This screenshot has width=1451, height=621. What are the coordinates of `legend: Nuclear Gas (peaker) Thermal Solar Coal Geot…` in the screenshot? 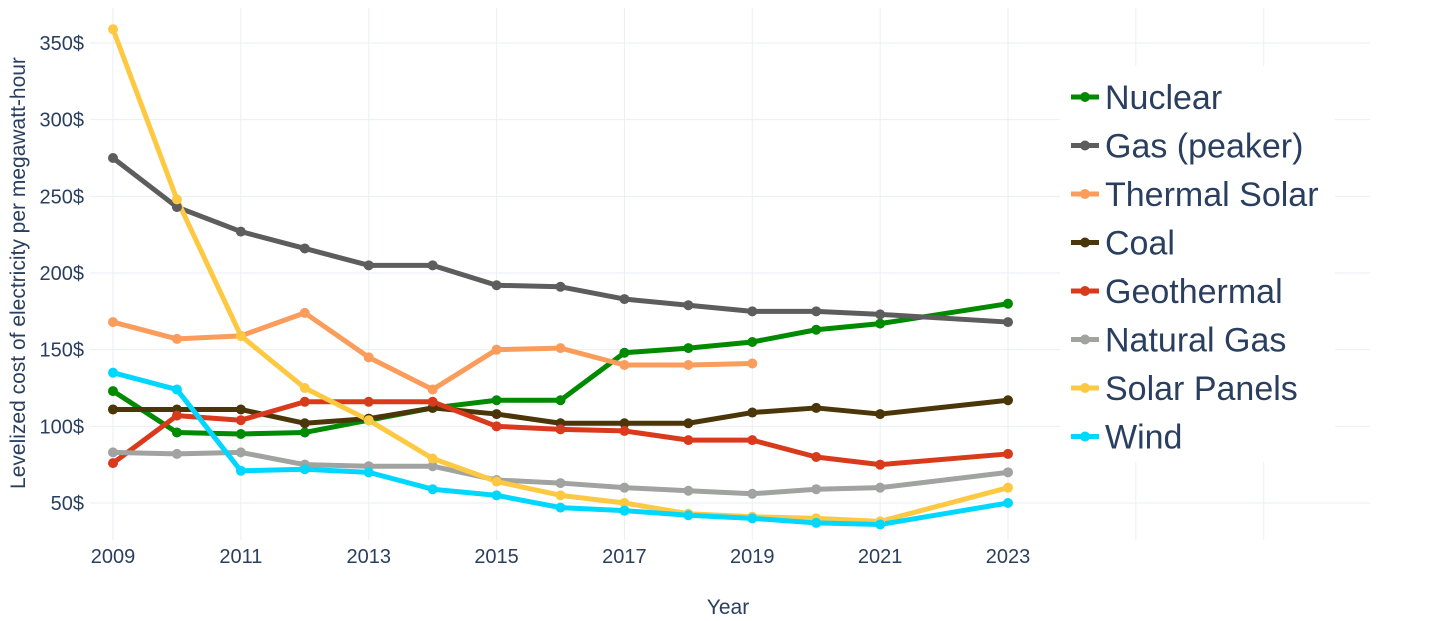 It's located at (1197, 264).